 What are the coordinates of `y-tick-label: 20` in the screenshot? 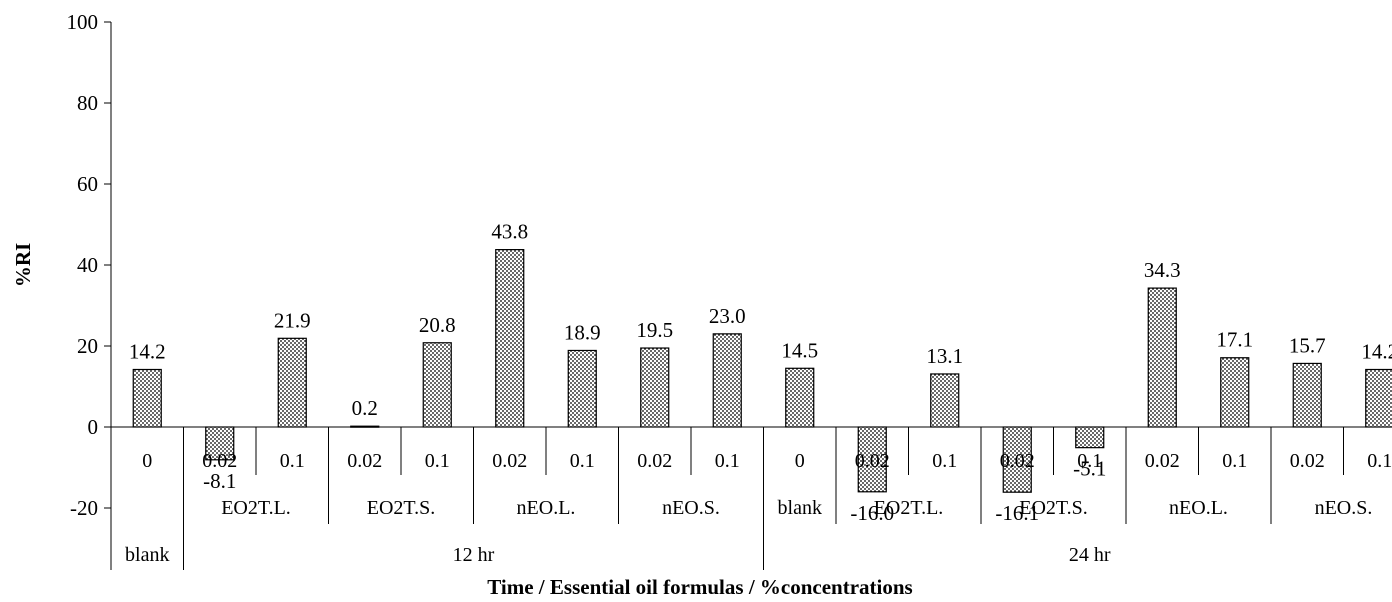 It's located at (87, 346).